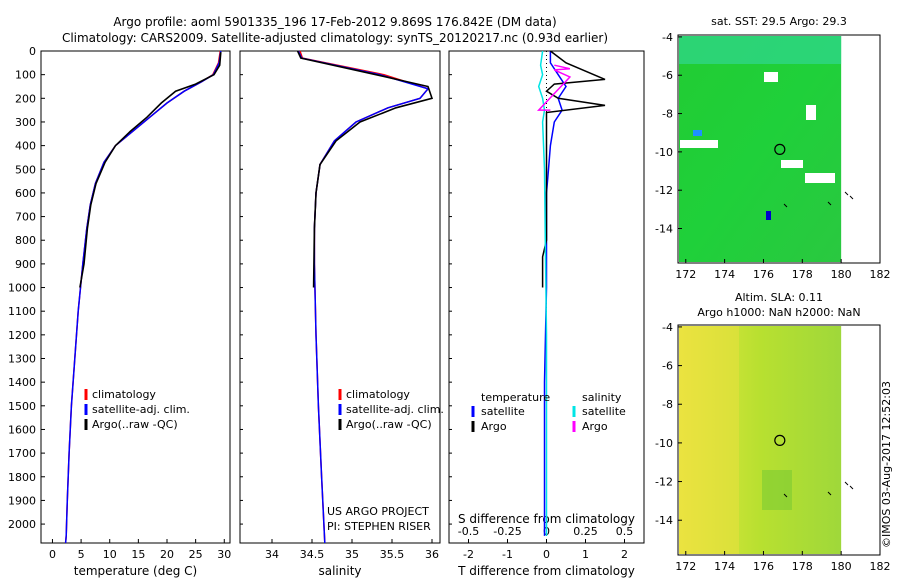 Image resolution: width=900 pixels, height=584 pixels. I want to click on y-tick-label: 600, so click(25, 193).